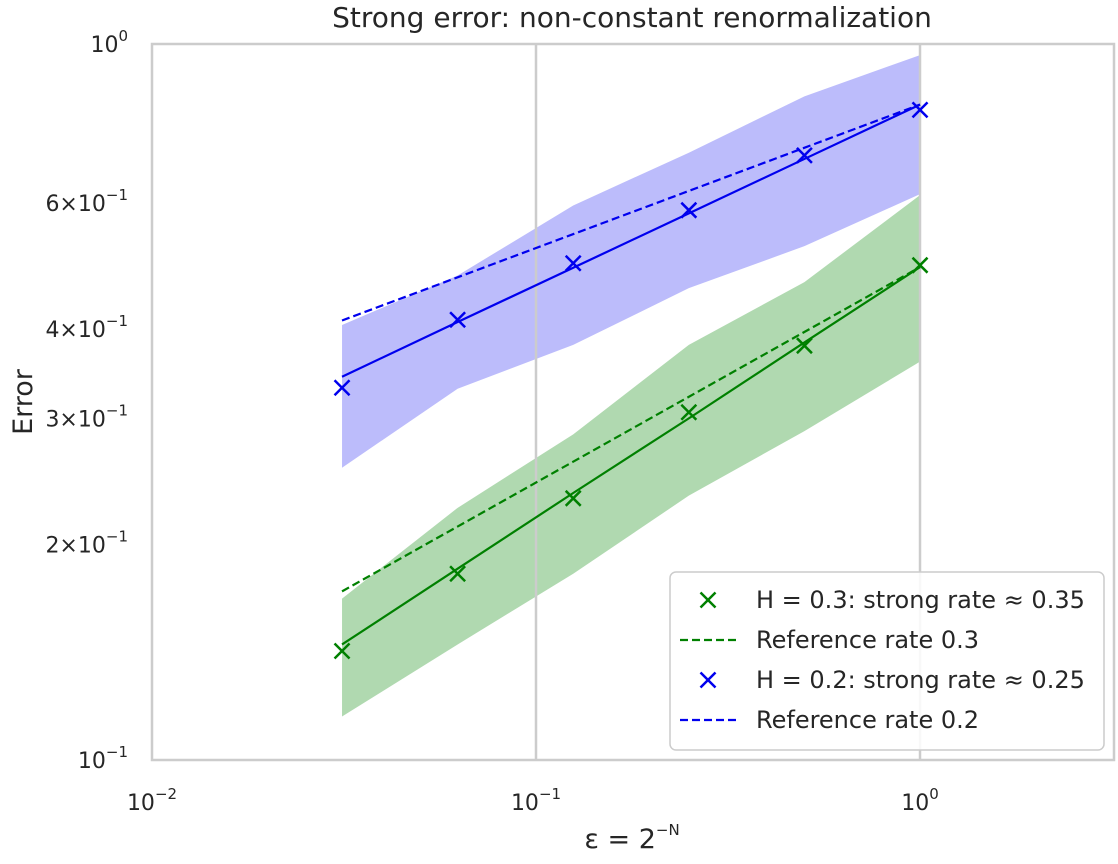  Describe the element at coordinates (934, 794) in the screenshot. I see `x-tick-exp-2: 0` at that location.